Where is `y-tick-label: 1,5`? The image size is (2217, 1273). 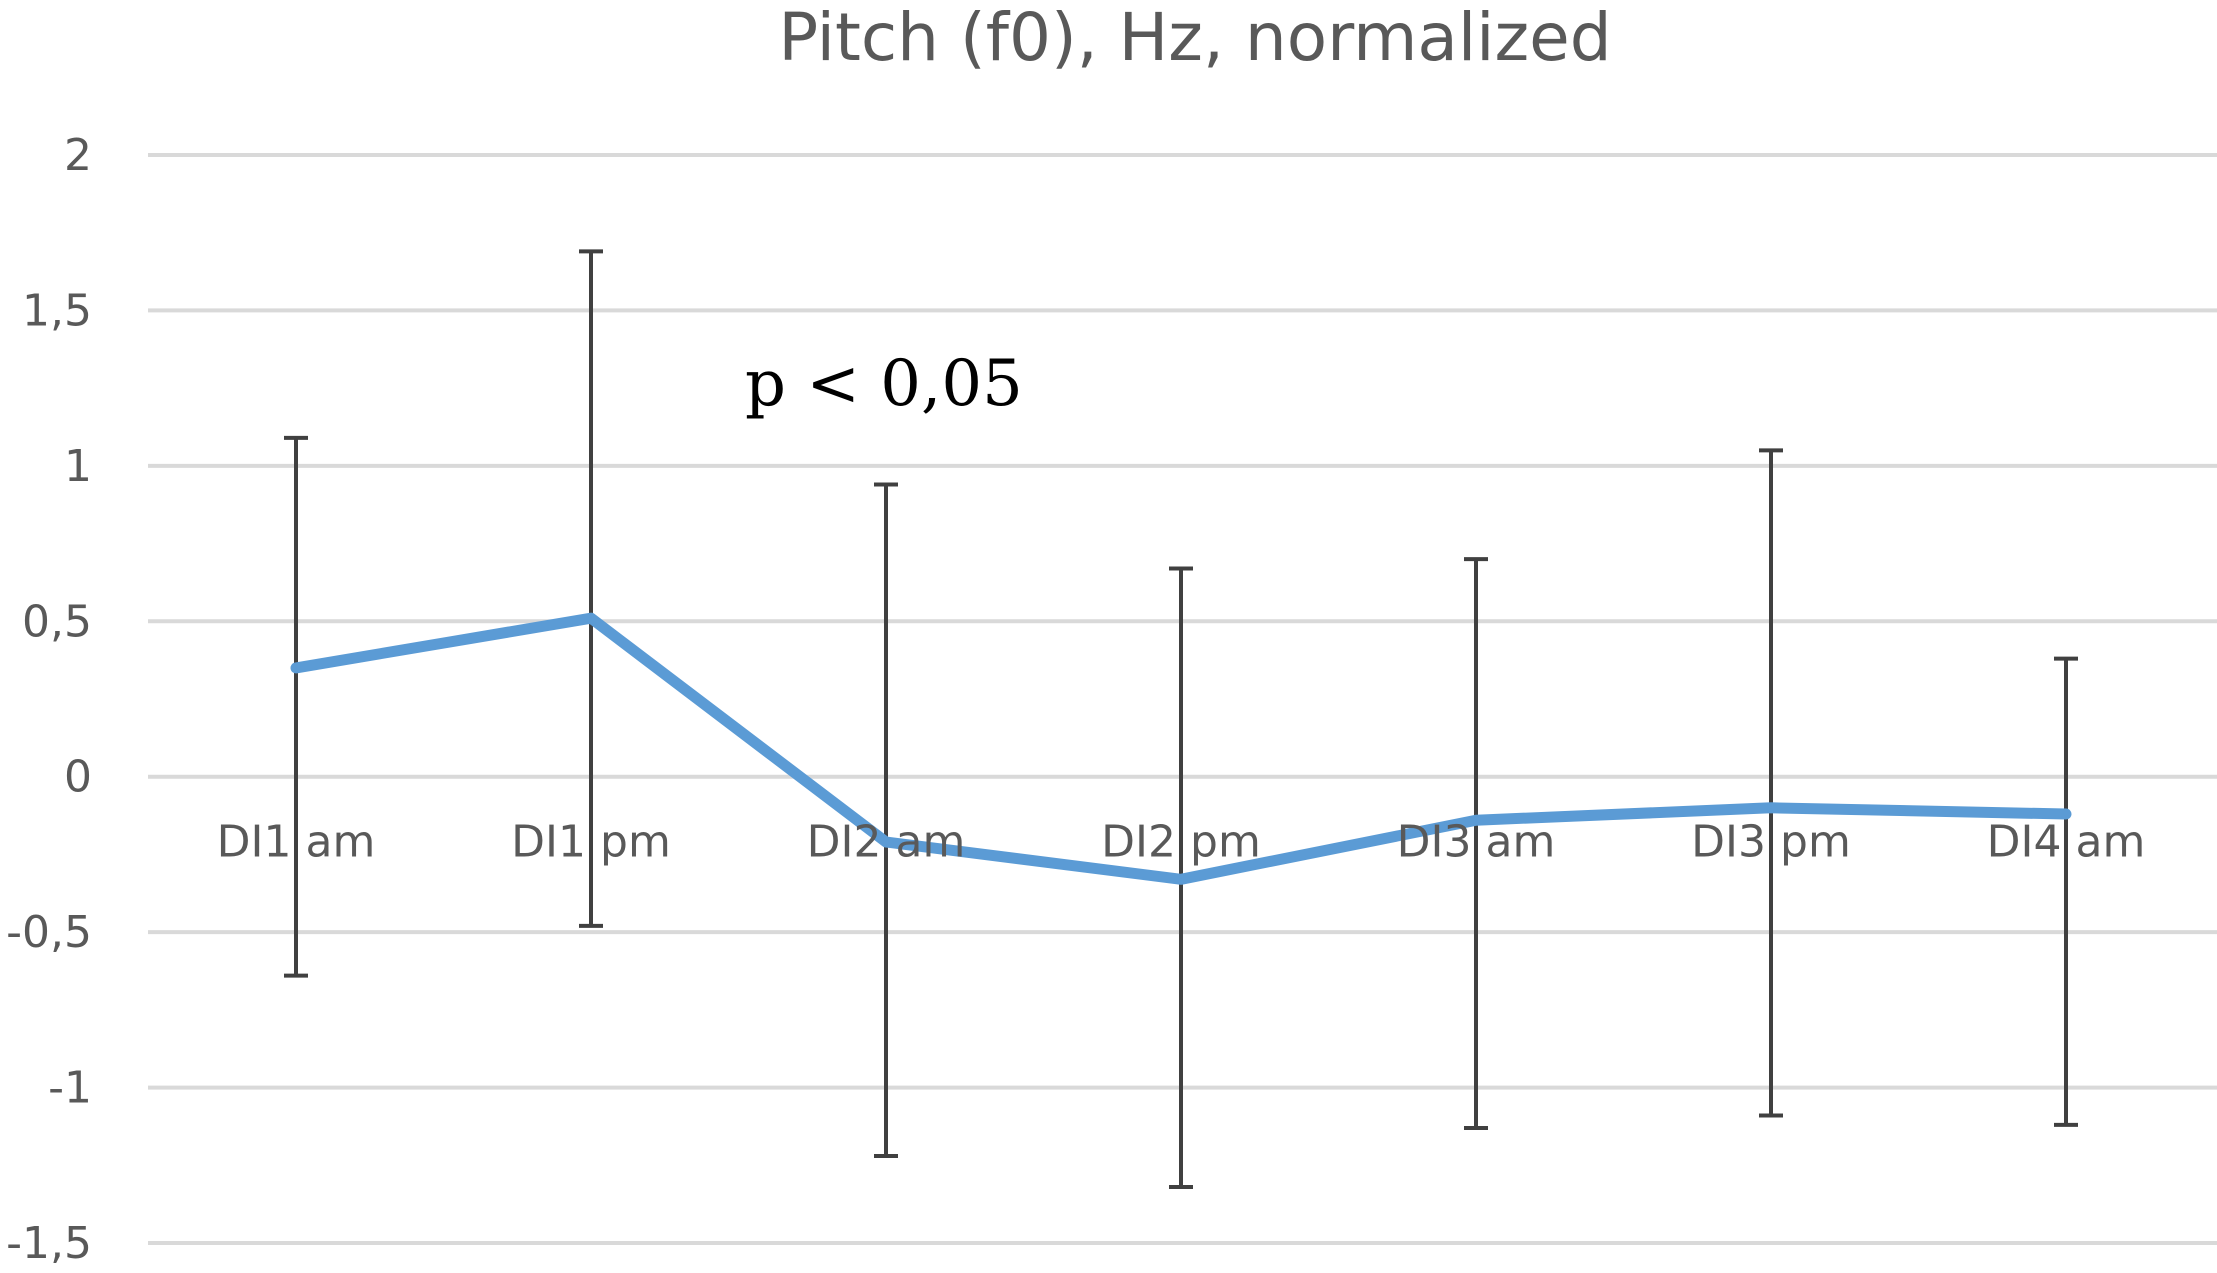
y-tick-label: 1,5 is located at coordinates (57, 310).